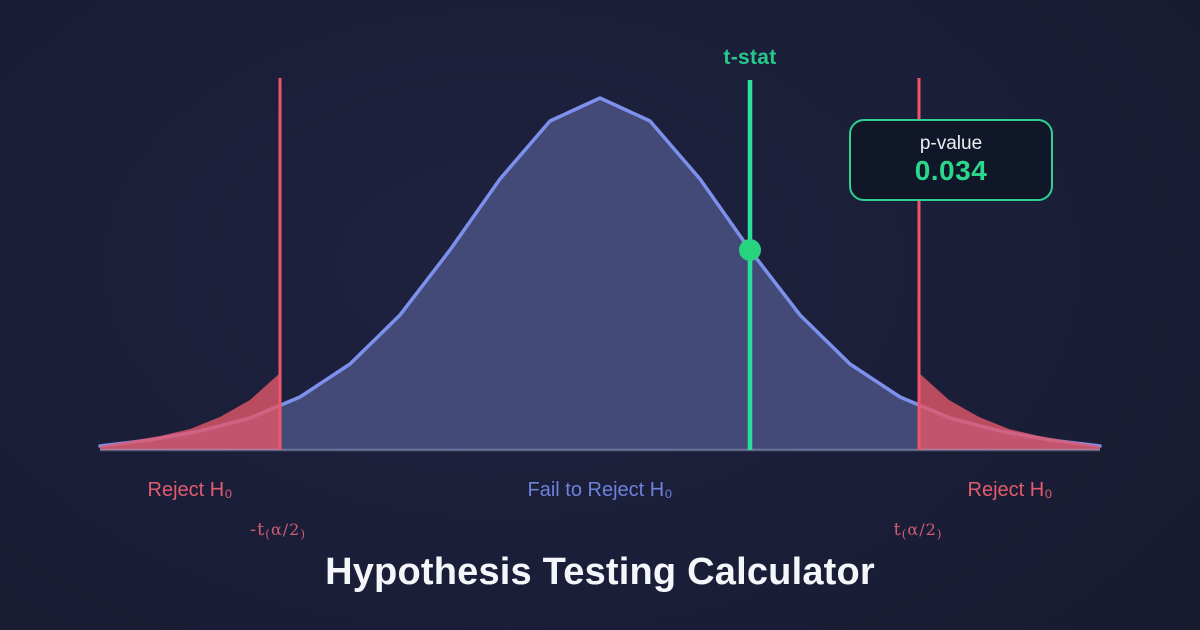 The height and width of the screenshot is (630, 1200). What do you see at coordinates (951, 144) in the screenshot?
I see `p-value-caption: p-value` at bounding box center [951, 144].